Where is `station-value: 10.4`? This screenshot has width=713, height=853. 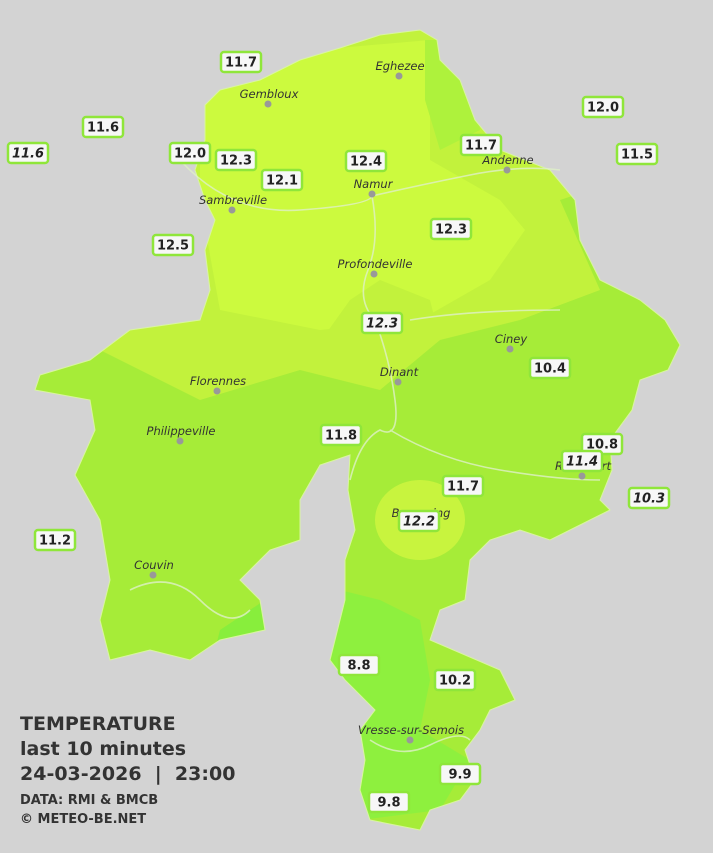
station-value: 10.4 is located at coordinates (550, 369).